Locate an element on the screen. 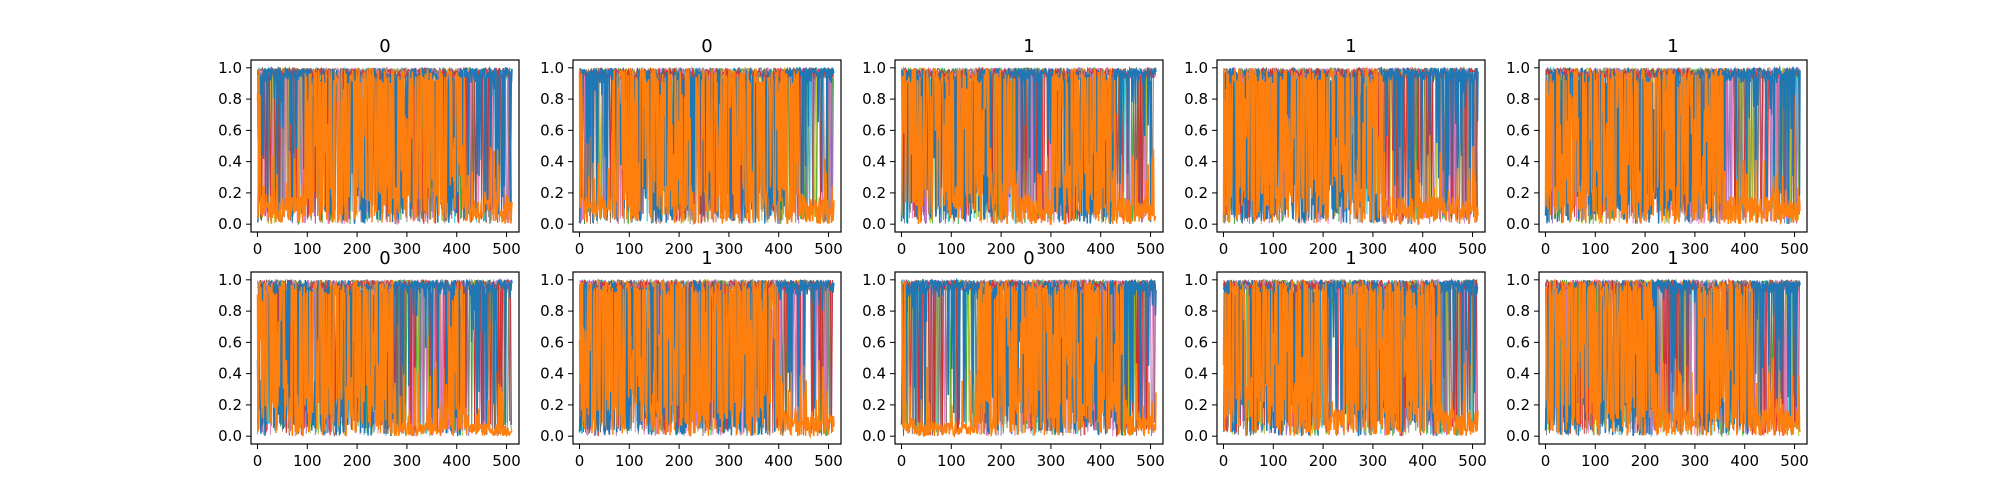 The height and width of the screenshot is (500, 2000). subplot-3: 0 100 200 300 400 500 0.0 0.2 0.4 0.6 0.8 1.0 1 is located at coordinates (1013, 147).